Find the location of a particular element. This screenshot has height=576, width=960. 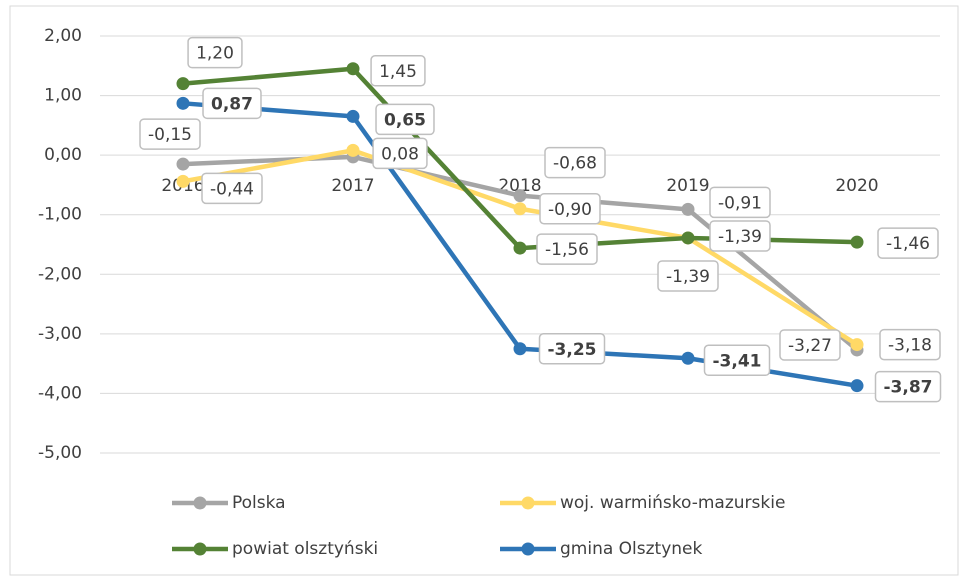

data-label-text: -0,68 is located at coordinates (575, 164).